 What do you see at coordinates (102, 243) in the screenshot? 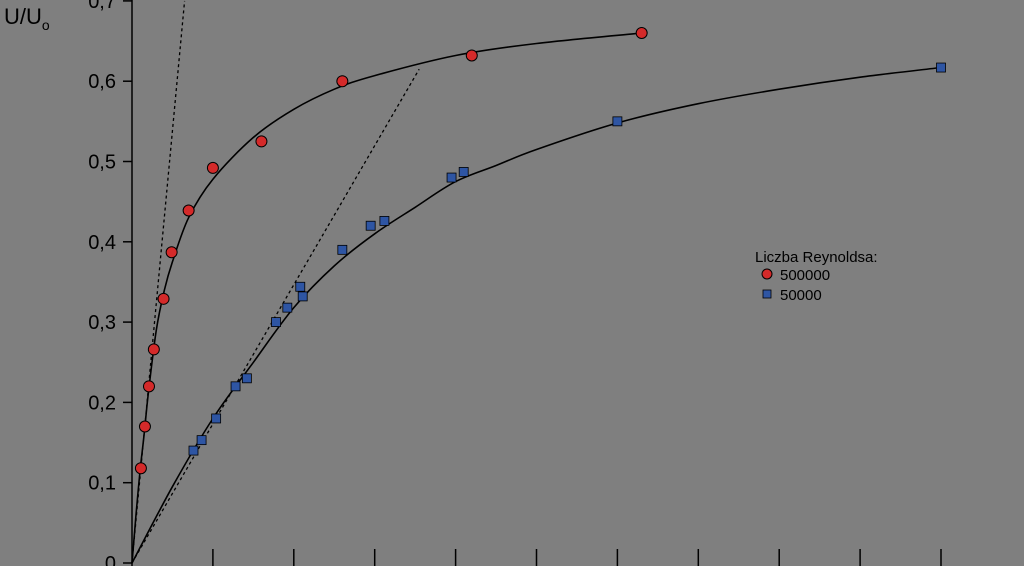
I see `y-tick-label: 0,4` at bounding box center [102, 243].